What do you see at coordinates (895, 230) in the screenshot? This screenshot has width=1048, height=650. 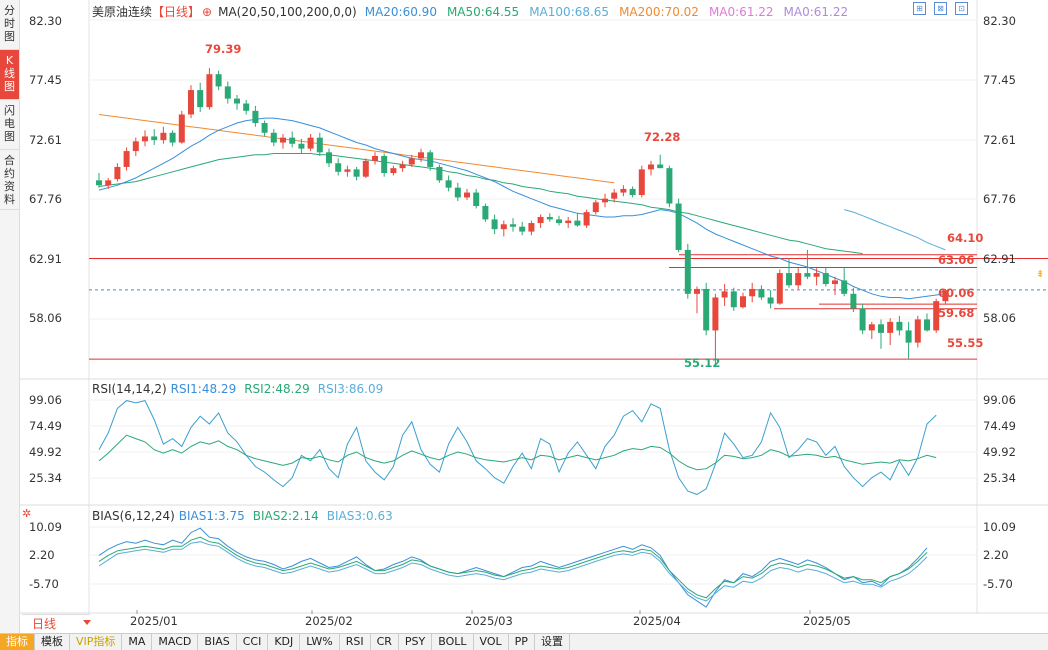 I see `ma100-line` at bounding box center [895, 230].